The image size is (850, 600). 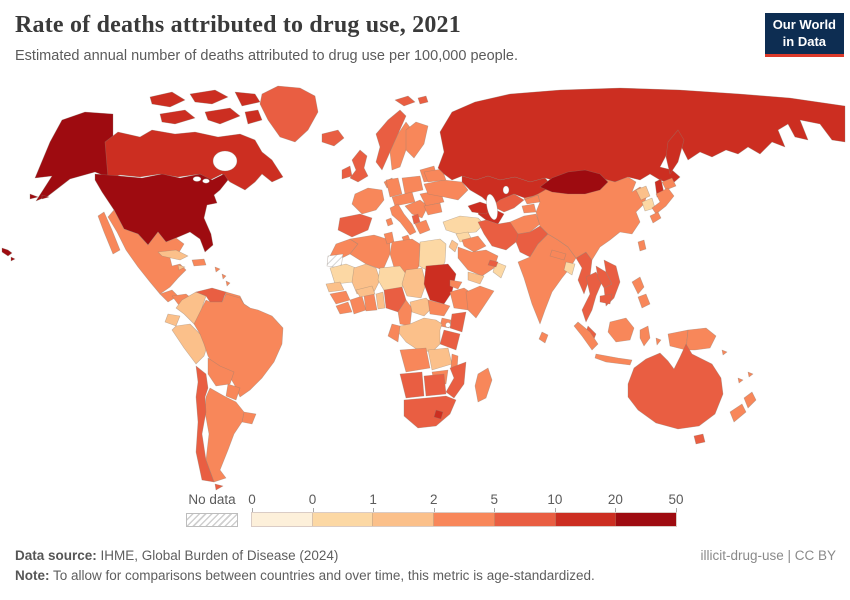 I want to click on country-balkans, so click(x=416, y=209).